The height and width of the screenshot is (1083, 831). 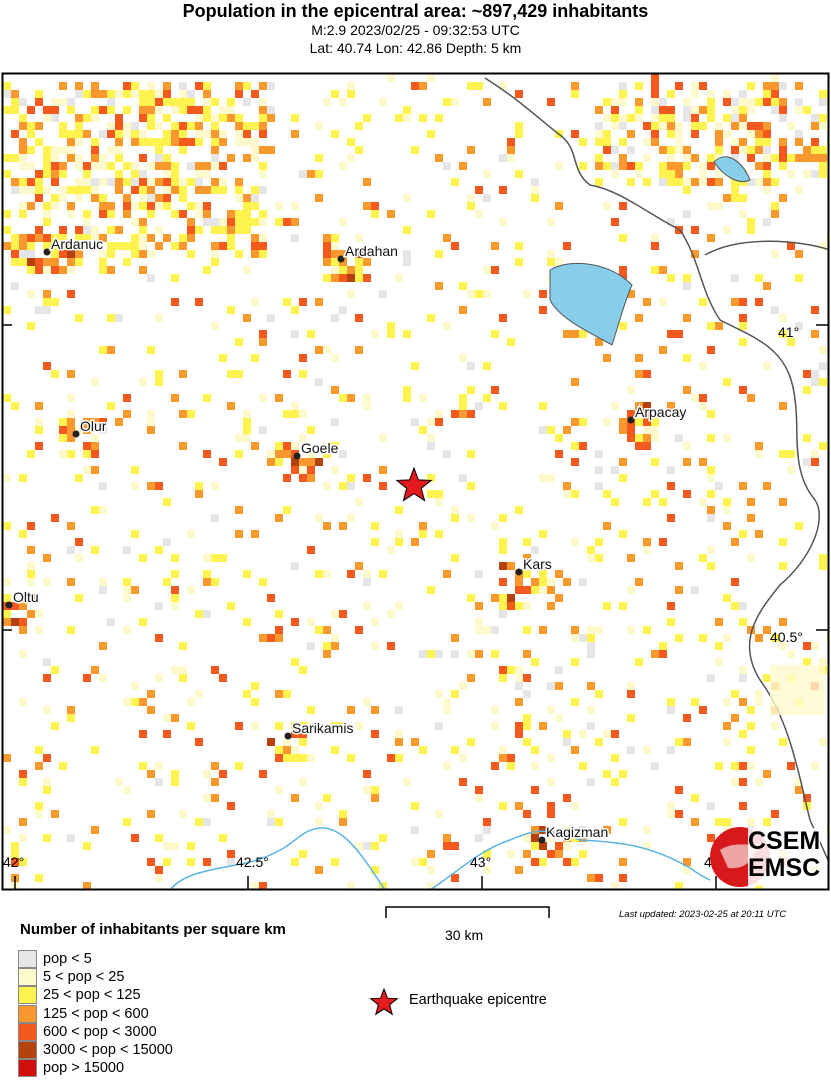 I want to click on legend-item: 5 < pop < 25, so click(x=71, y=977).